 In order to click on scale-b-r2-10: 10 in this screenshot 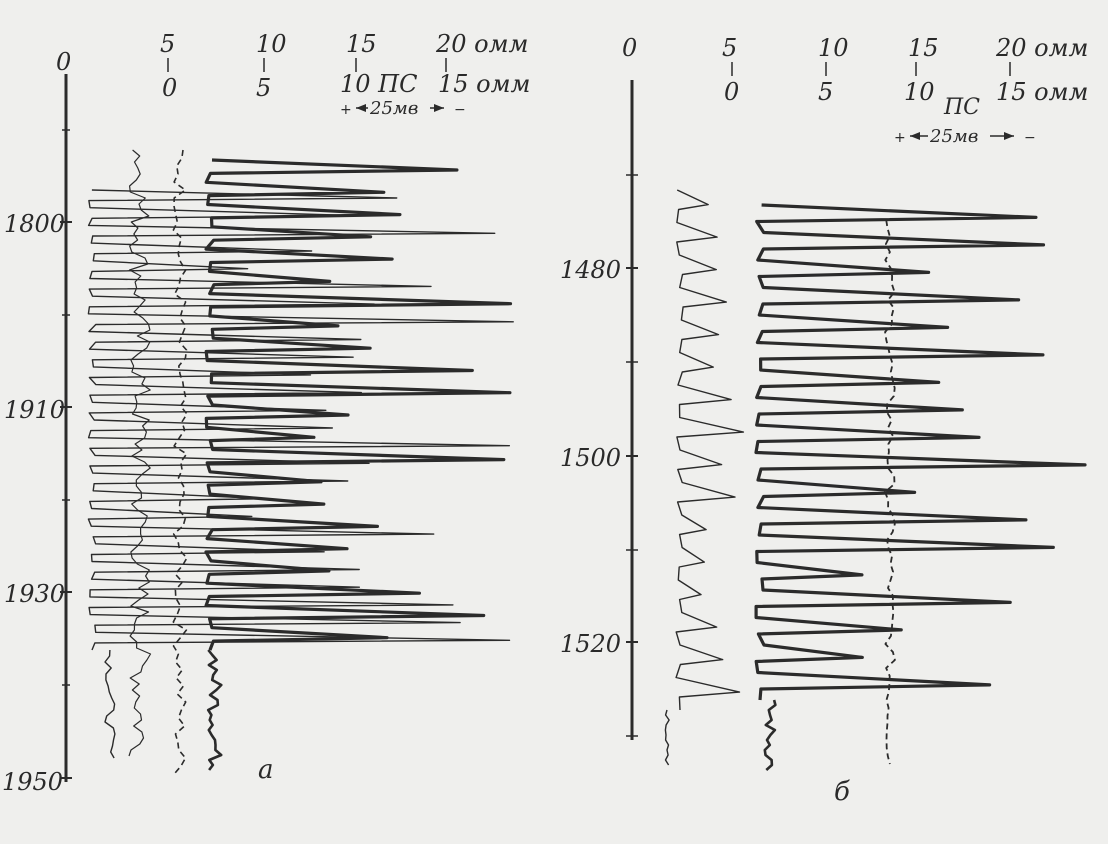, I will do `click(919, 92)`.